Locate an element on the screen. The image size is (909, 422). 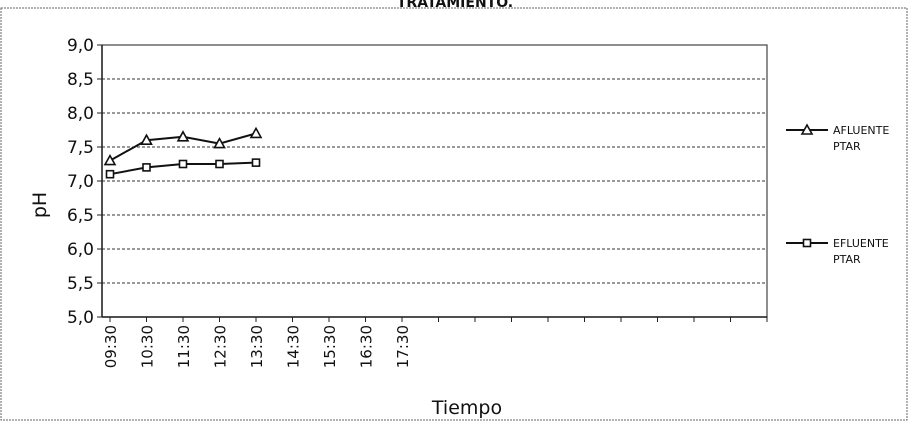
x-tick-label: 09:30 is located at coordinates (111, 346).